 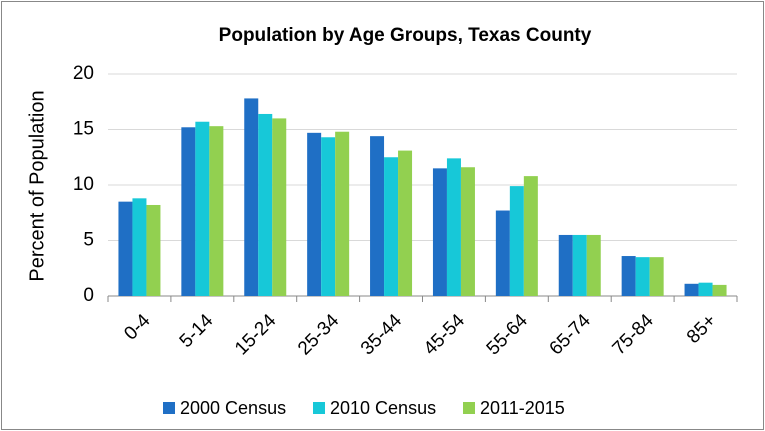 I want to click on chart-title: Population by Age Groups, Texas County, so click(x=405, y=35).